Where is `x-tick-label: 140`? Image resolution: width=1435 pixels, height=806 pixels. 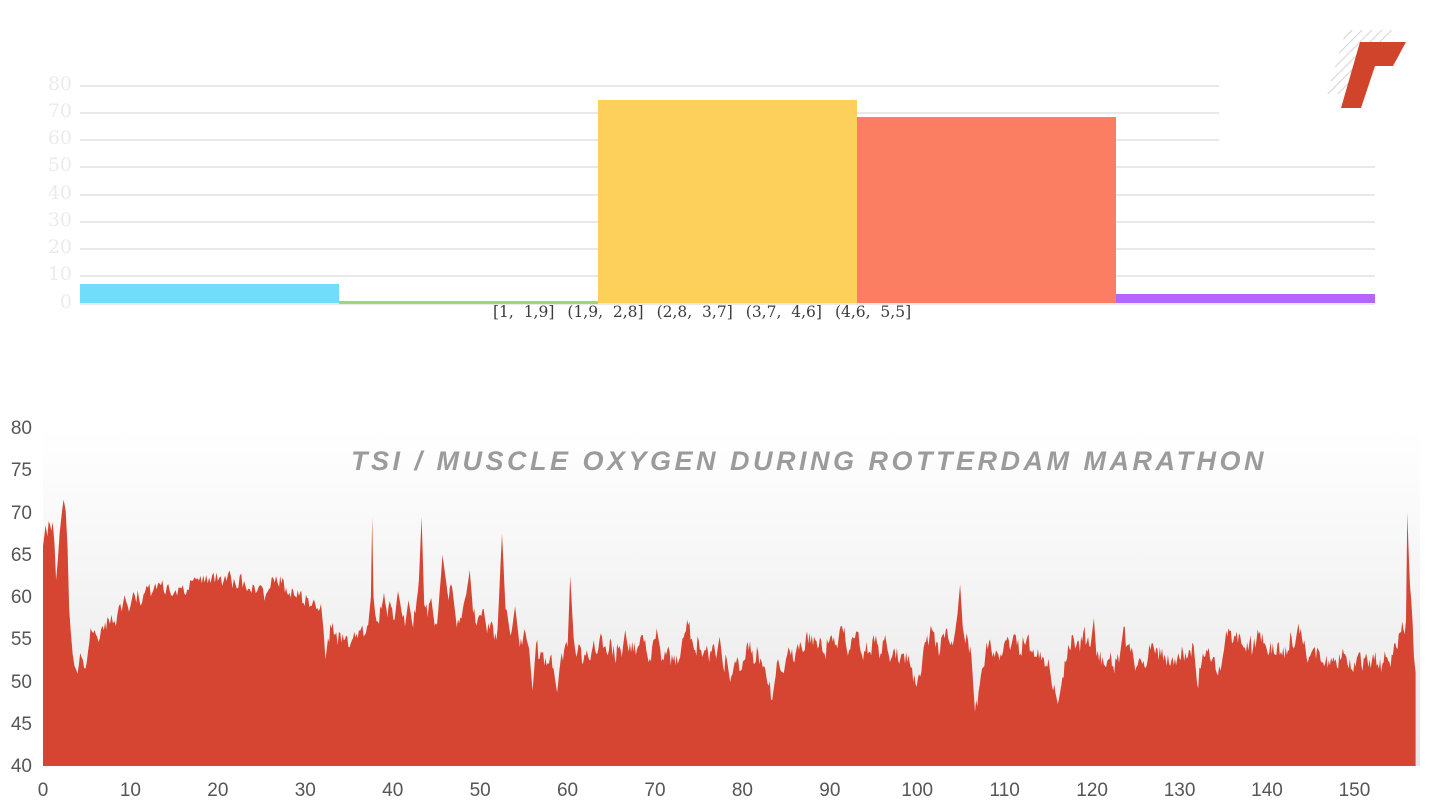
x-tick-label: 140 is located at coordinates (1267, 790).